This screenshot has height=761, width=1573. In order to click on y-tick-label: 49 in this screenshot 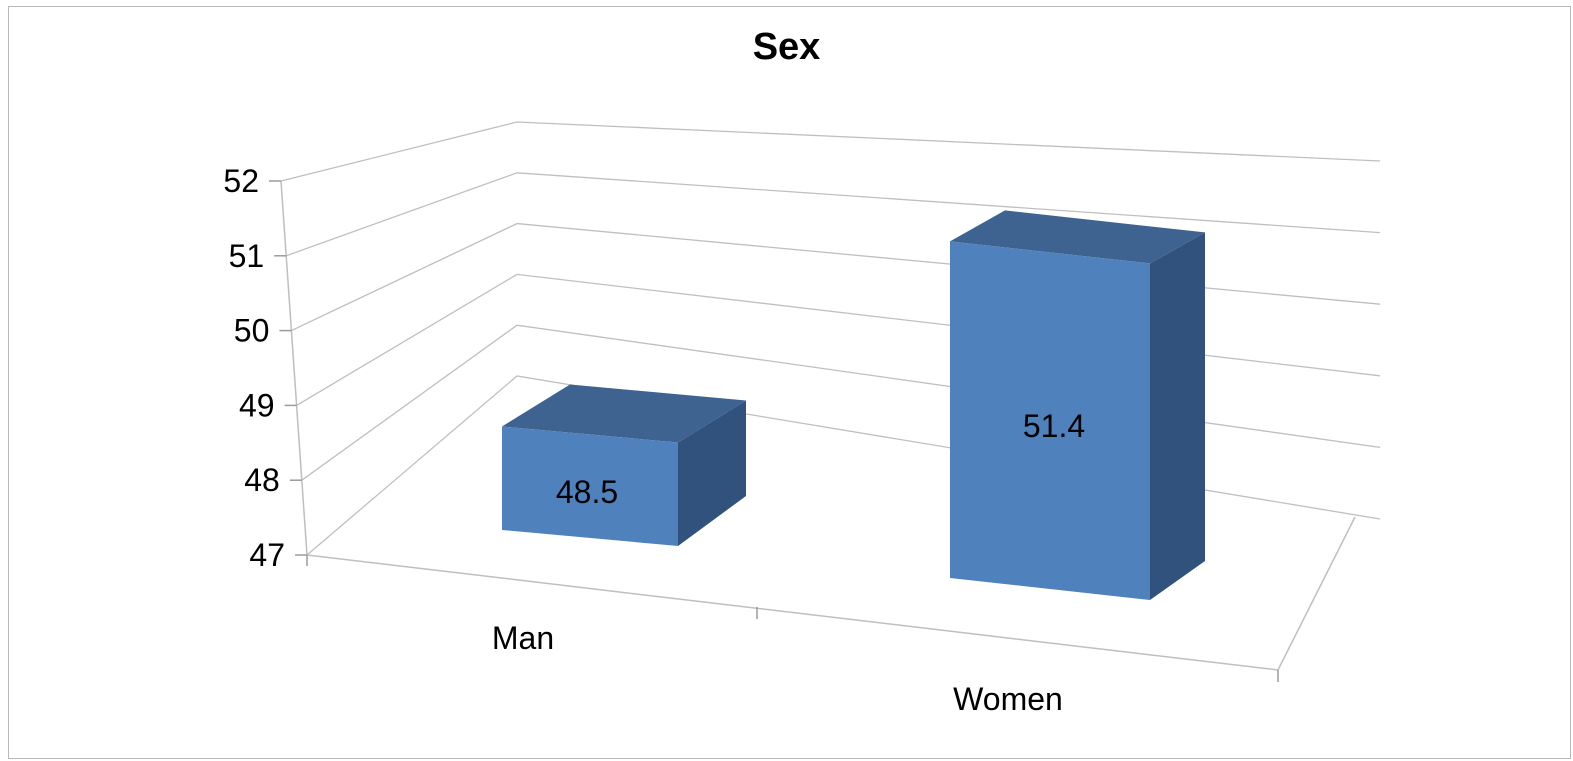, I will do `click(257, 405)`.